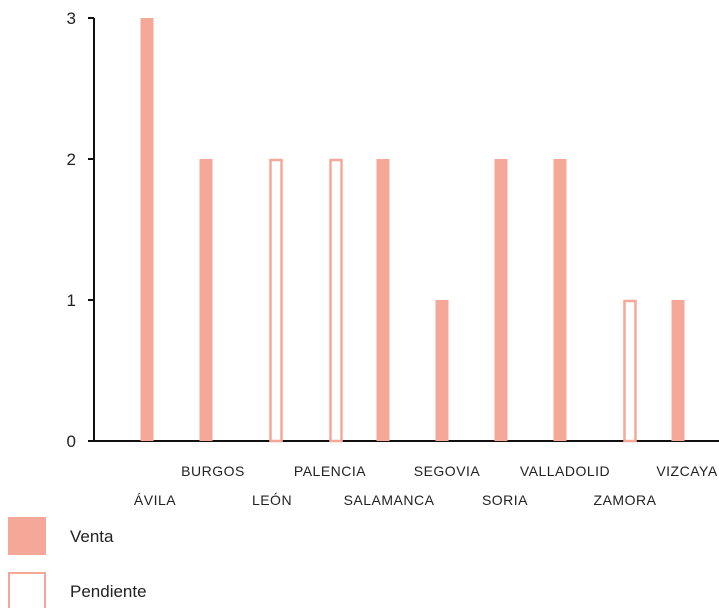 This screenshot has height=608, width=719. Describe the element at coordinates (27, 590) in the screenshot. I see `legend-swatch-pendiente` at that location.